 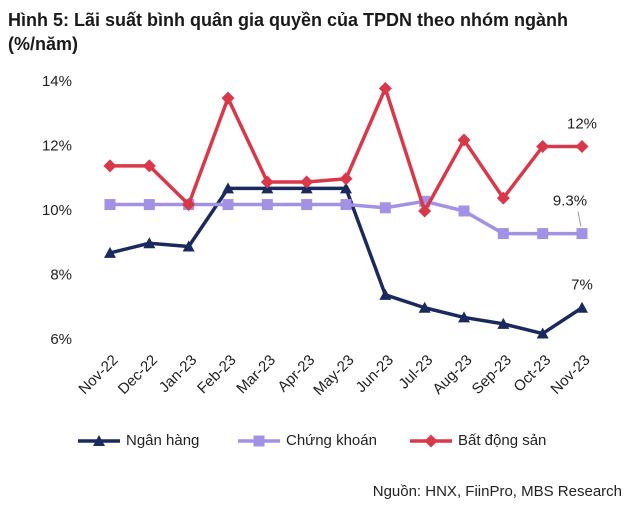 I want to click on y-tick-label: 12%, so click(x=57, y=145).